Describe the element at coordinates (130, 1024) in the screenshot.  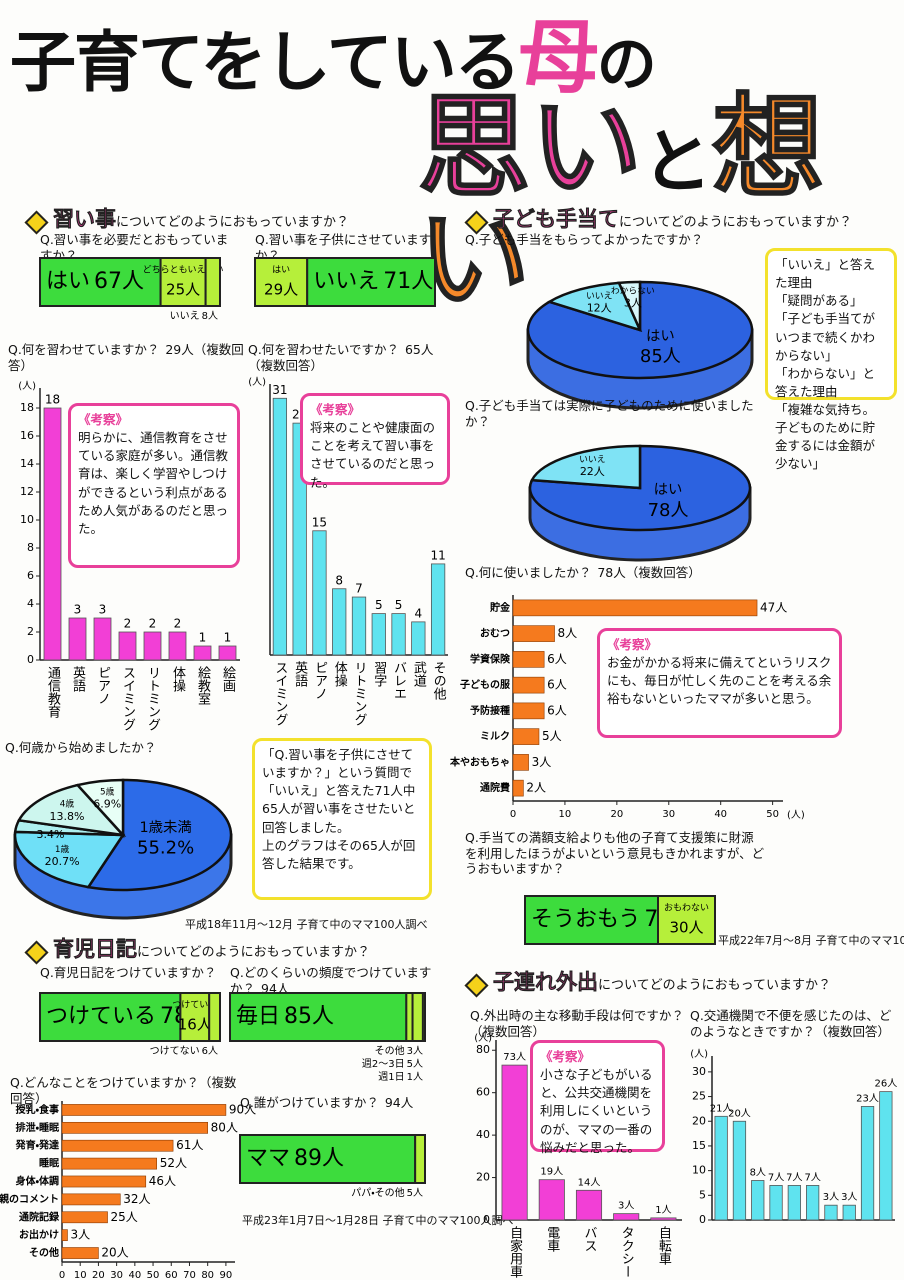
I see `chart-plot: つけている78人つけていた16人つけてない6人` at that location.